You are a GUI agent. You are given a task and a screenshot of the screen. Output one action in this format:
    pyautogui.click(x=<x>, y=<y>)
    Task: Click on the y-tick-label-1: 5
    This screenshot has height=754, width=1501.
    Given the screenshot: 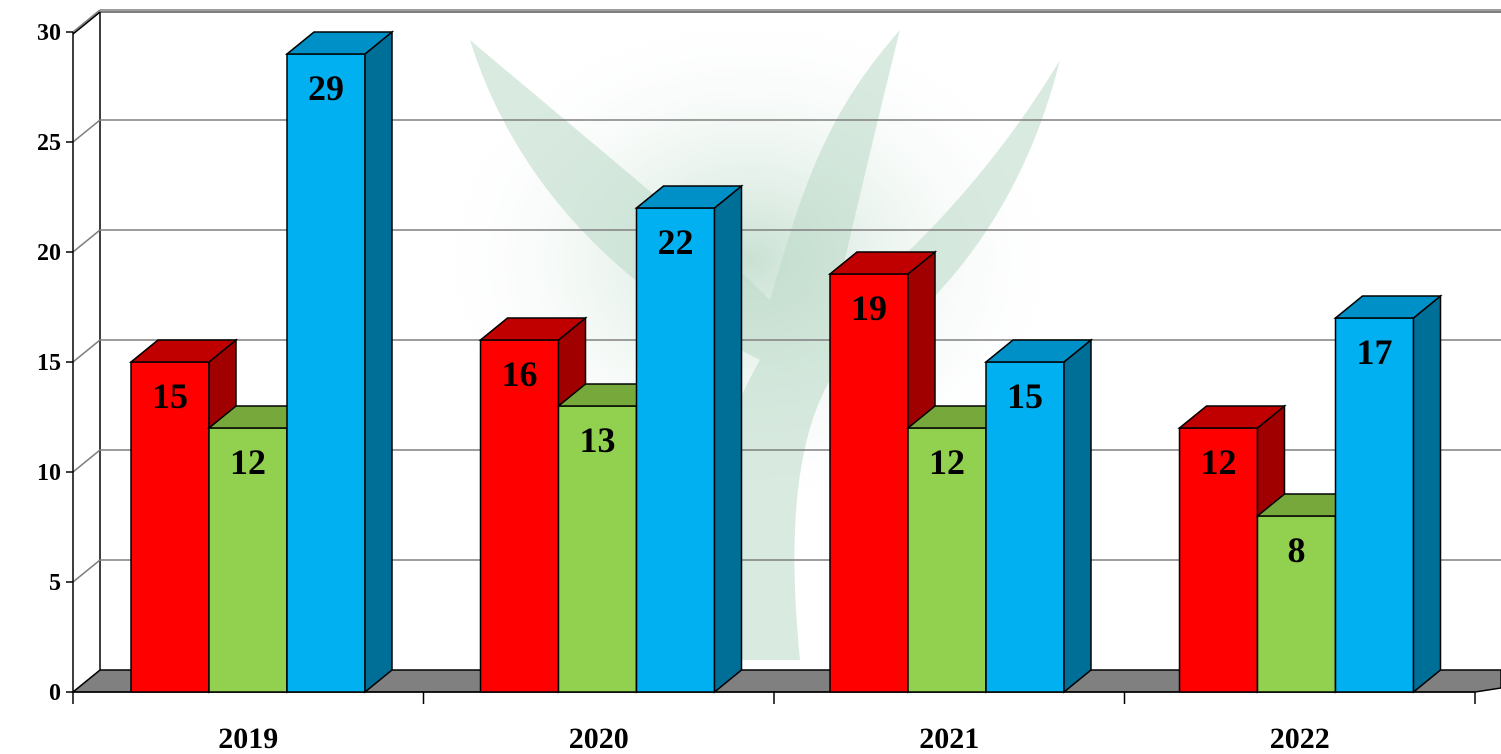 What is the action you would take?
    pyautogui.click(x=55, y=583)
    